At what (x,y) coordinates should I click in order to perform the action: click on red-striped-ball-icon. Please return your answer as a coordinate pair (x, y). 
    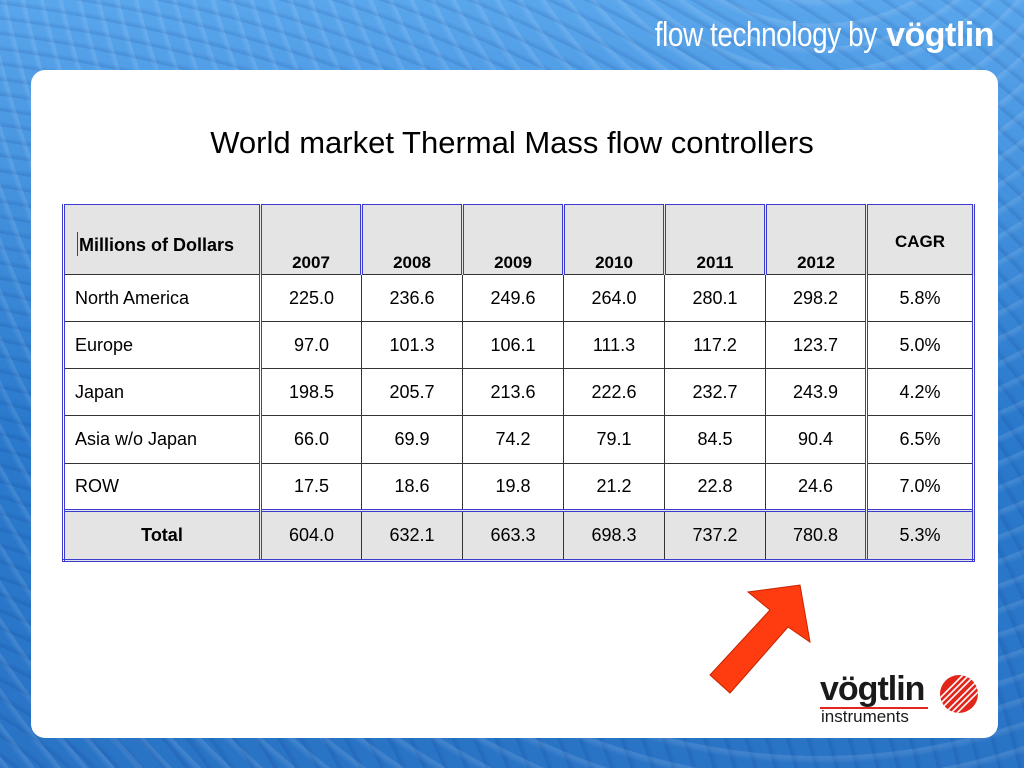
    Looking at the image, I should click on (959, 694).